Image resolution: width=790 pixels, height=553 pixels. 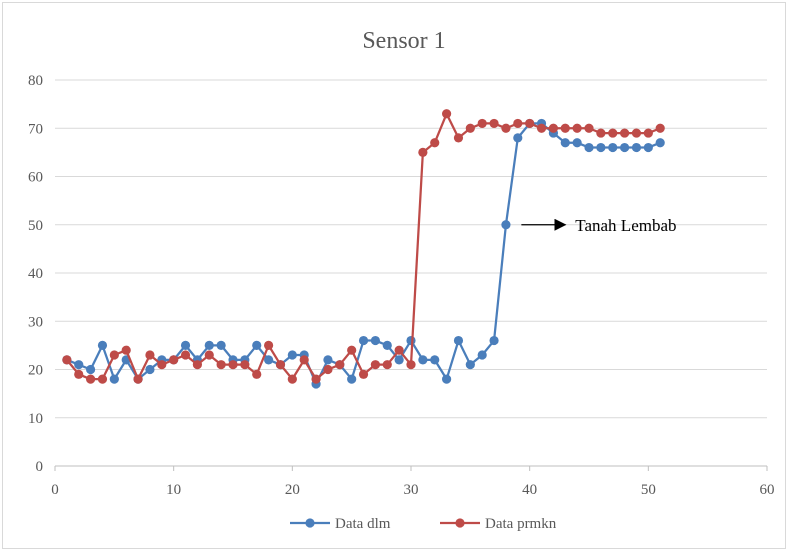 I want to click on y-tick-label: 40, so click(x=35, y=274).